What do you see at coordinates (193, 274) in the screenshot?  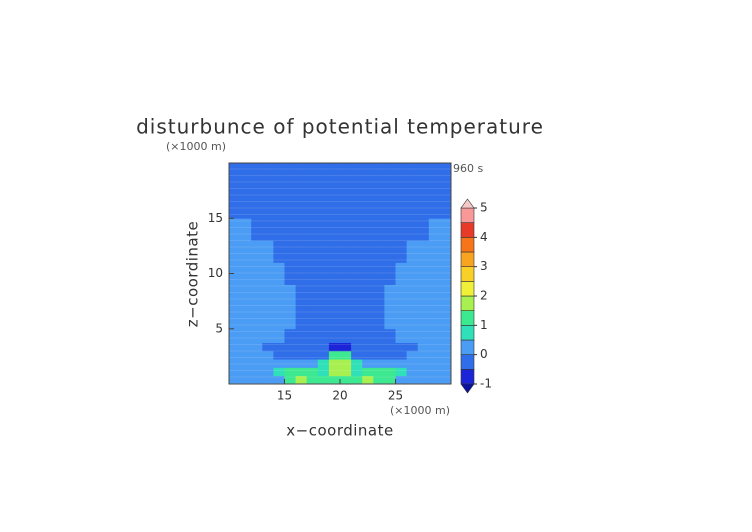 I see `y-axis-label: z−coordinate` at bounding box center [193, 274].